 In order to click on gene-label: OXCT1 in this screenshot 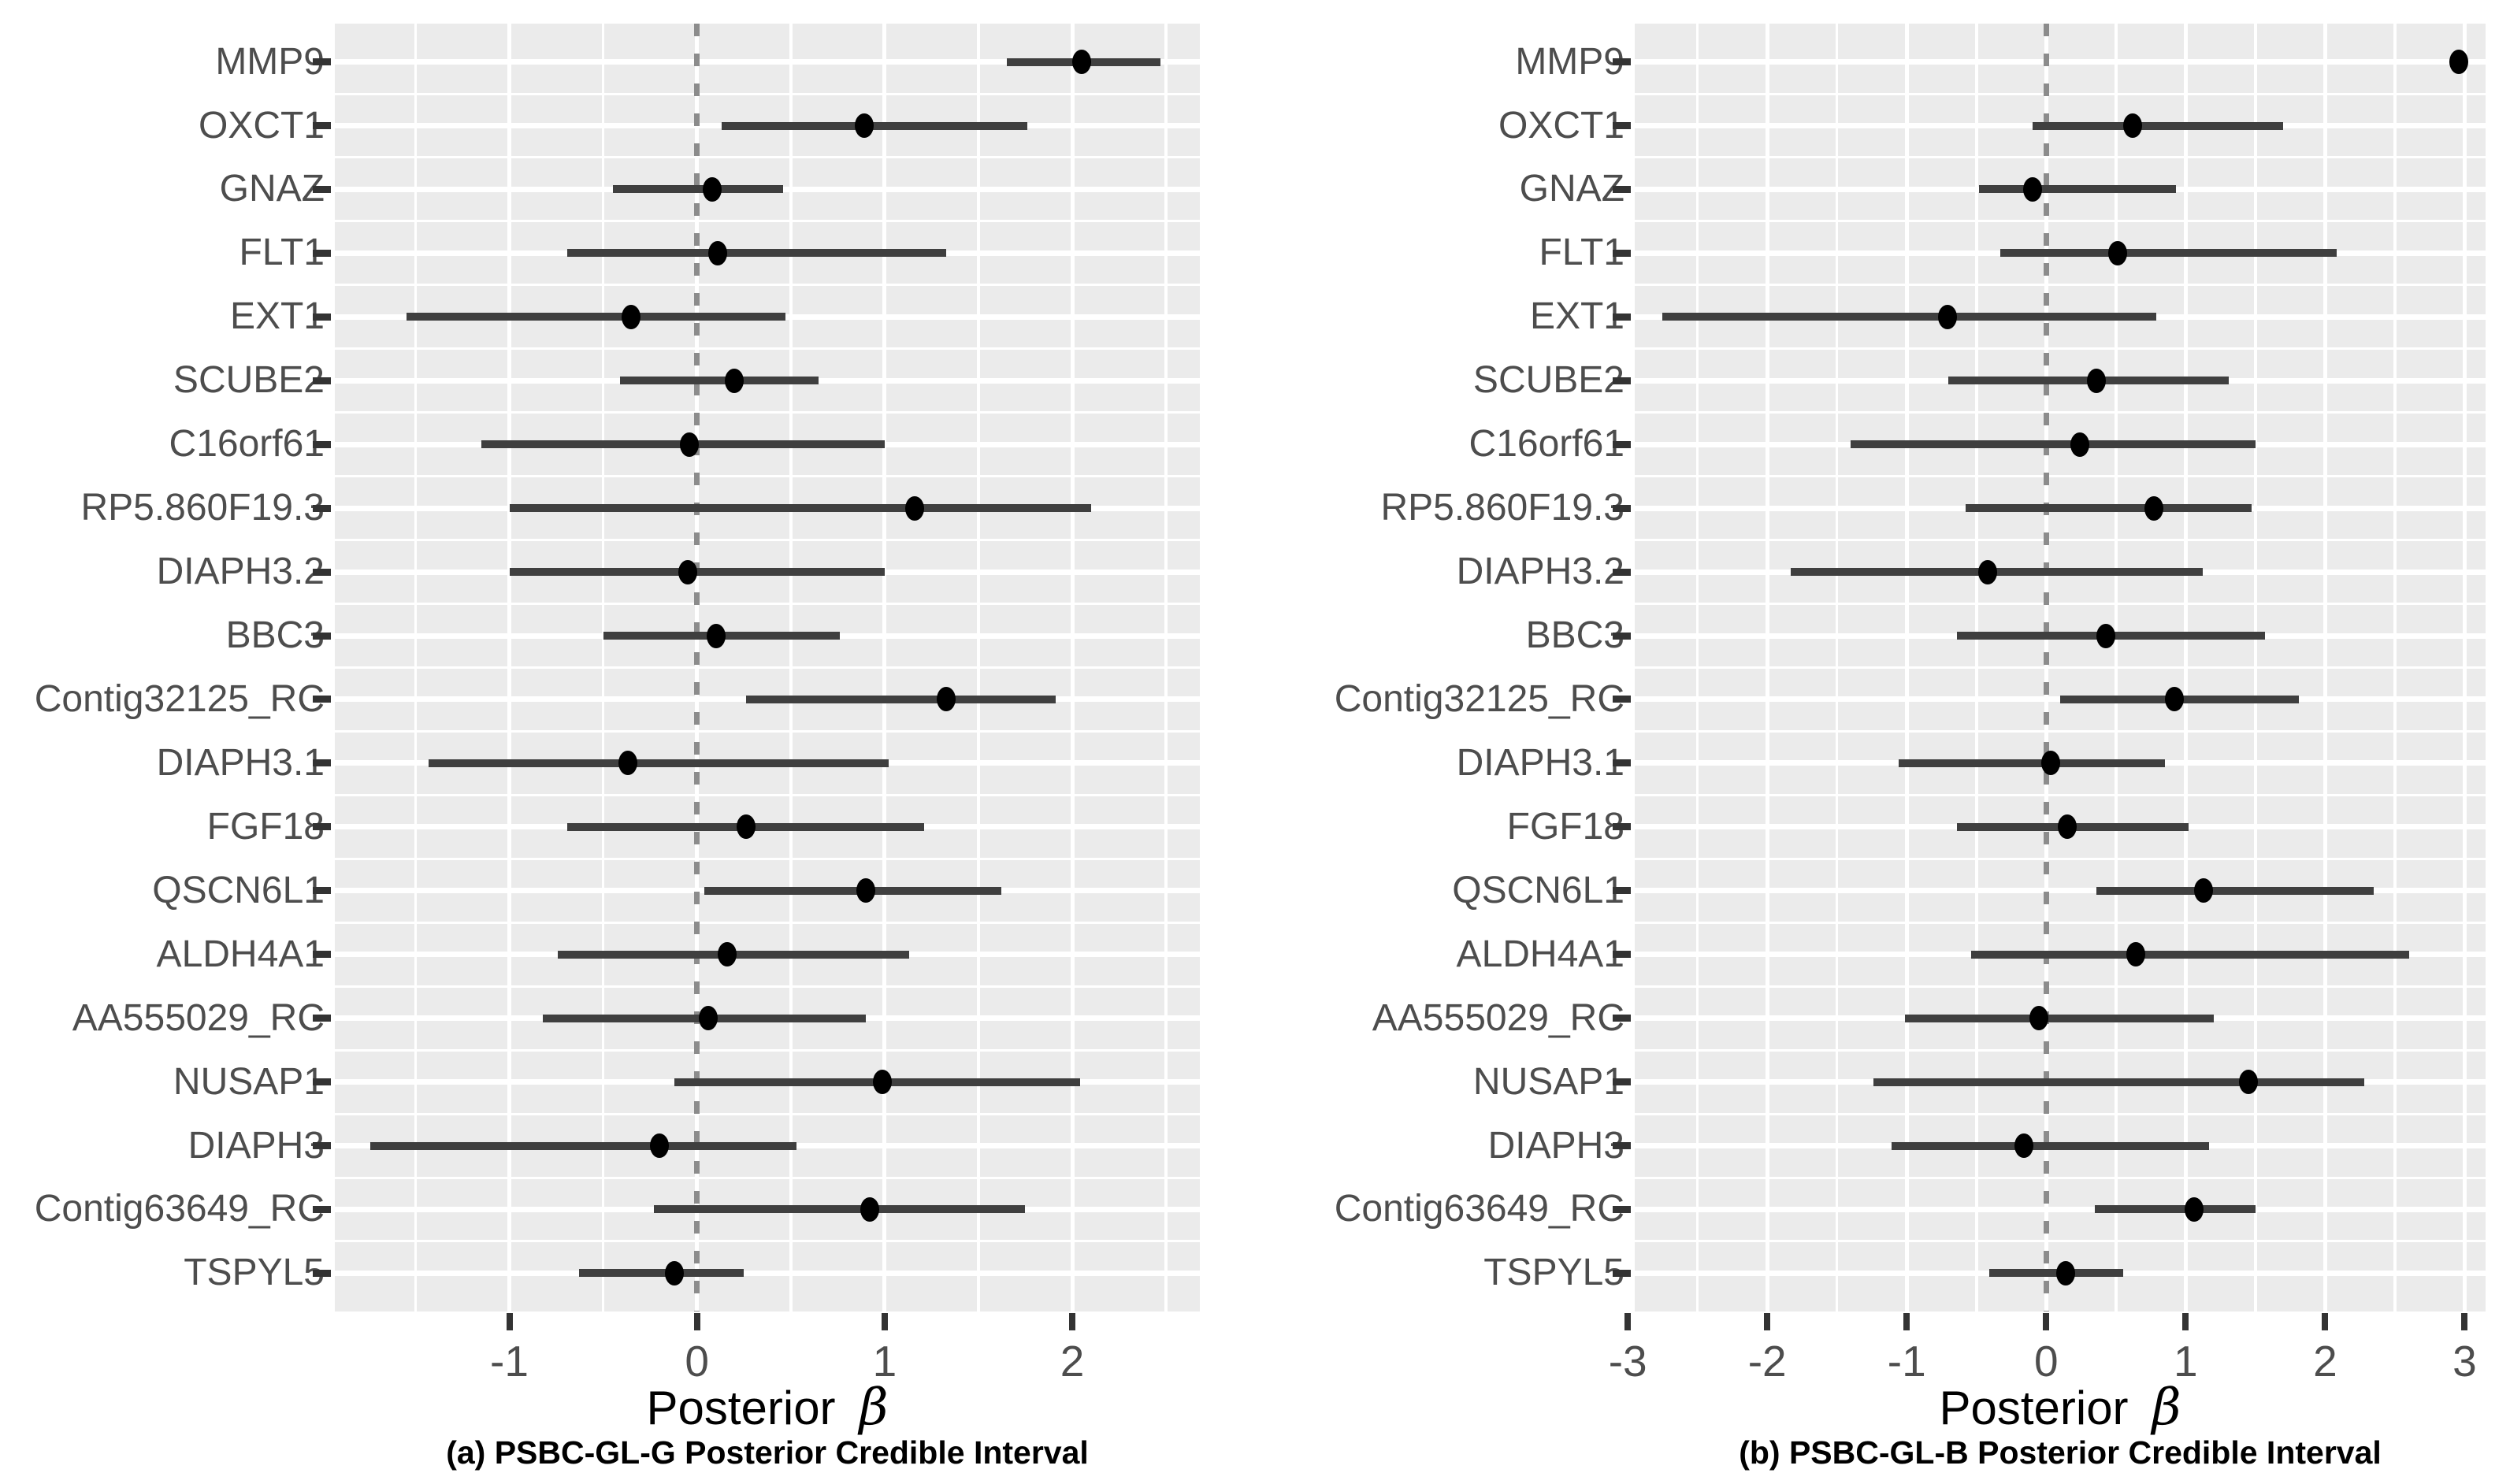, I will do `click(1561, 126)`.